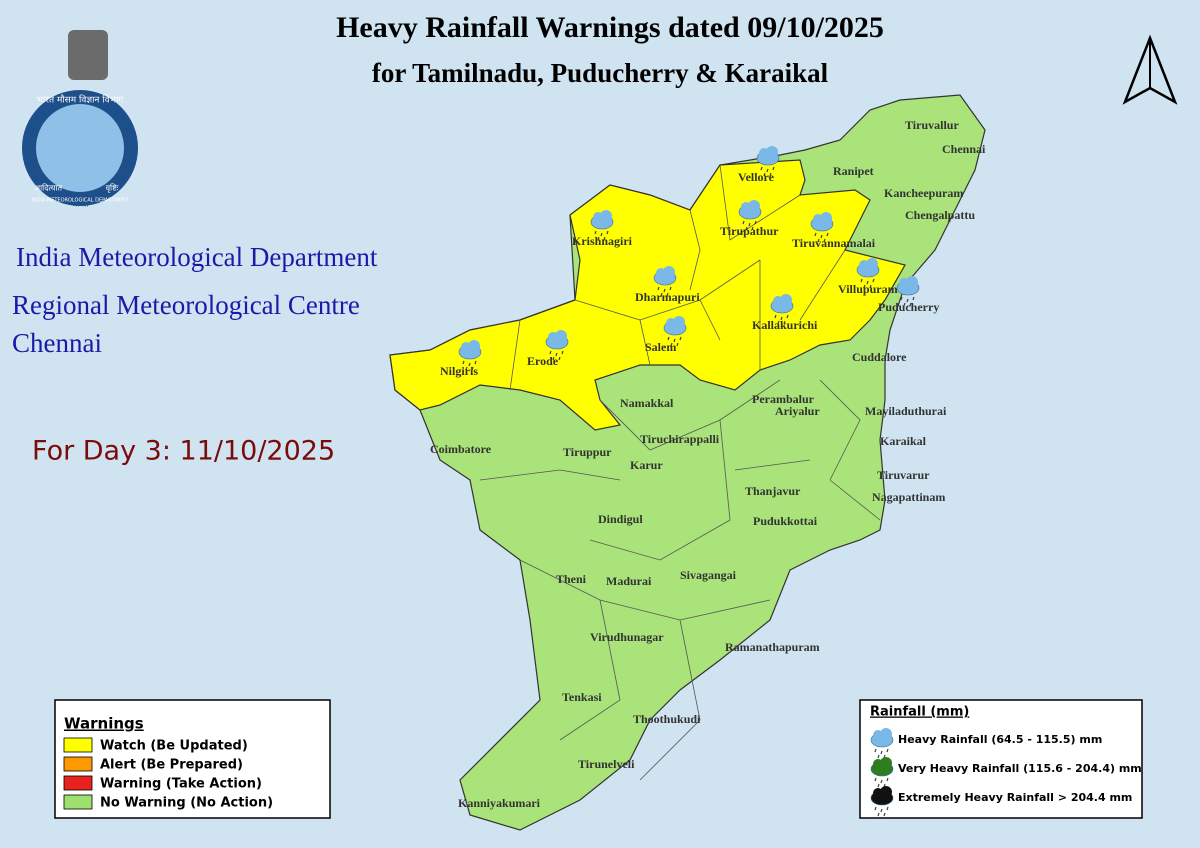  What do you see at coordinates (57, 343) in the screenshot?
I see `org-city: Chennai` at bounding box center [57, 343].